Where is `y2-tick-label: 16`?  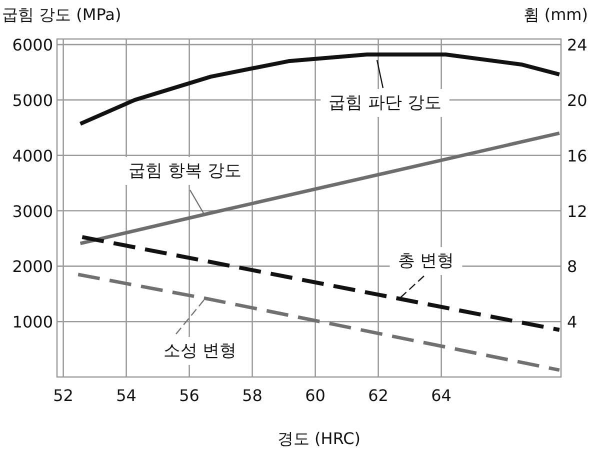 y2-tick-label: 16 is located at coordinates (577, 156).